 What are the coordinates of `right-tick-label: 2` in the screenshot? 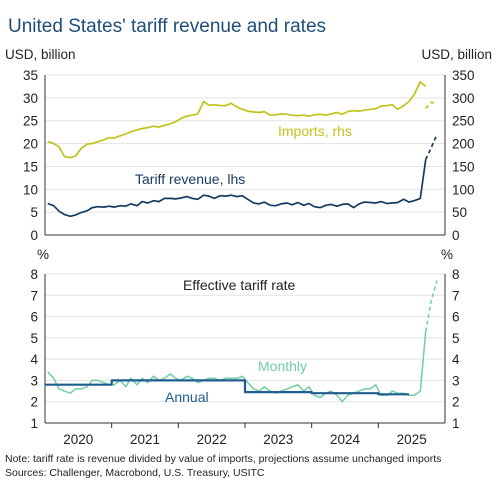 It's located at (456, 402).